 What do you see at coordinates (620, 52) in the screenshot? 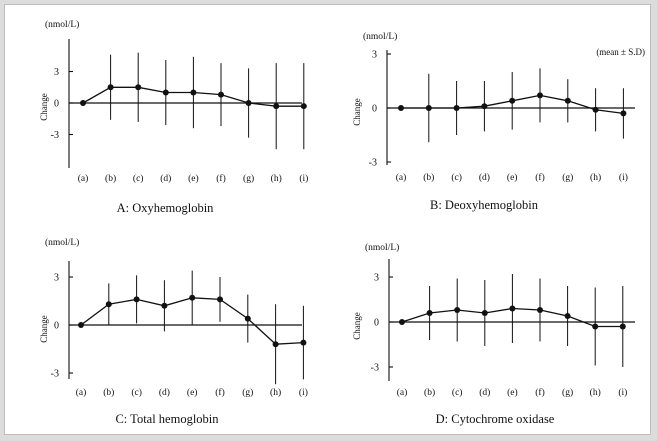
I see `sd-note: (mean ± S.D)` at bounding box center [620, 52].